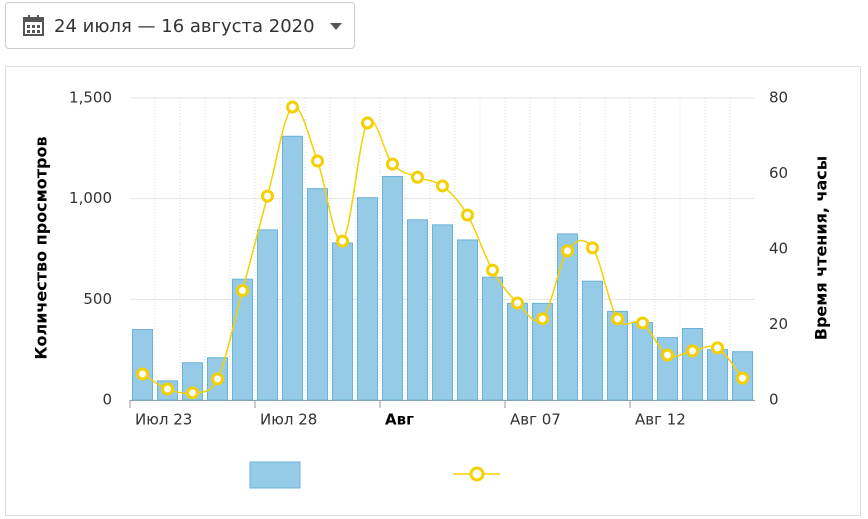  What do you see at coordinates (107, 400) in the screenshot?
I see `y-tick-label: 0` at bounding box center [107, 400].